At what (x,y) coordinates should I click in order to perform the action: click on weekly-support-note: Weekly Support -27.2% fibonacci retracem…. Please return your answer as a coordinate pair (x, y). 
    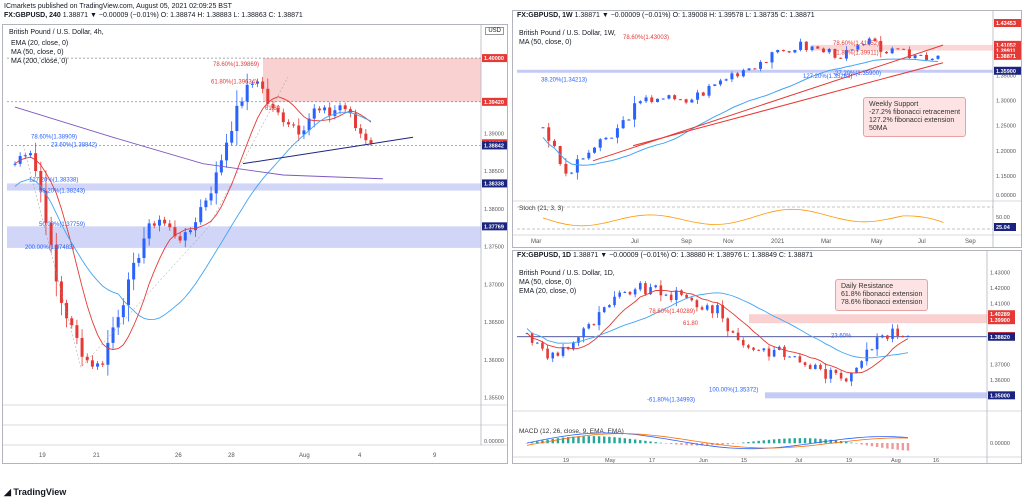
    Looking at the image, I should click on (915, 117).